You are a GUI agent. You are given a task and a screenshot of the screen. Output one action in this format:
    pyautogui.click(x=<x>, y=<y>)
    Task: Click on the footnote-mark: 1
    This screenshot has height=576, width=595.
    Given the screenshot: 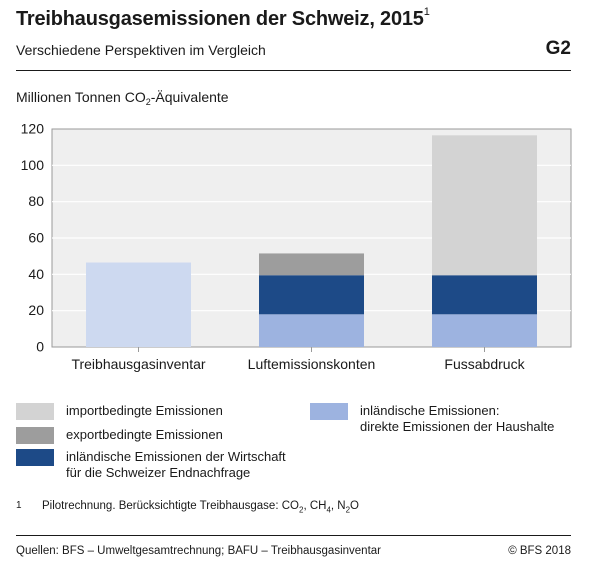 What is the action you would take?
    pyautogui.click(x=19, y=505)
    